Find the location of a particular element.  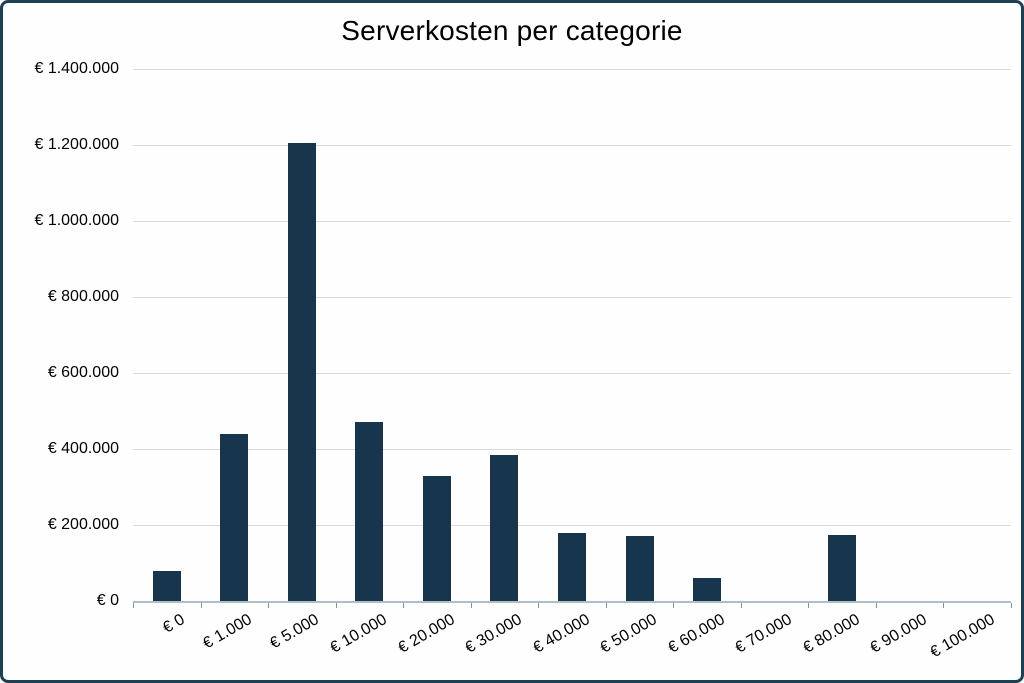

x-axis-tick-label-text: € 1.000 is located at coordinates (227, 632).